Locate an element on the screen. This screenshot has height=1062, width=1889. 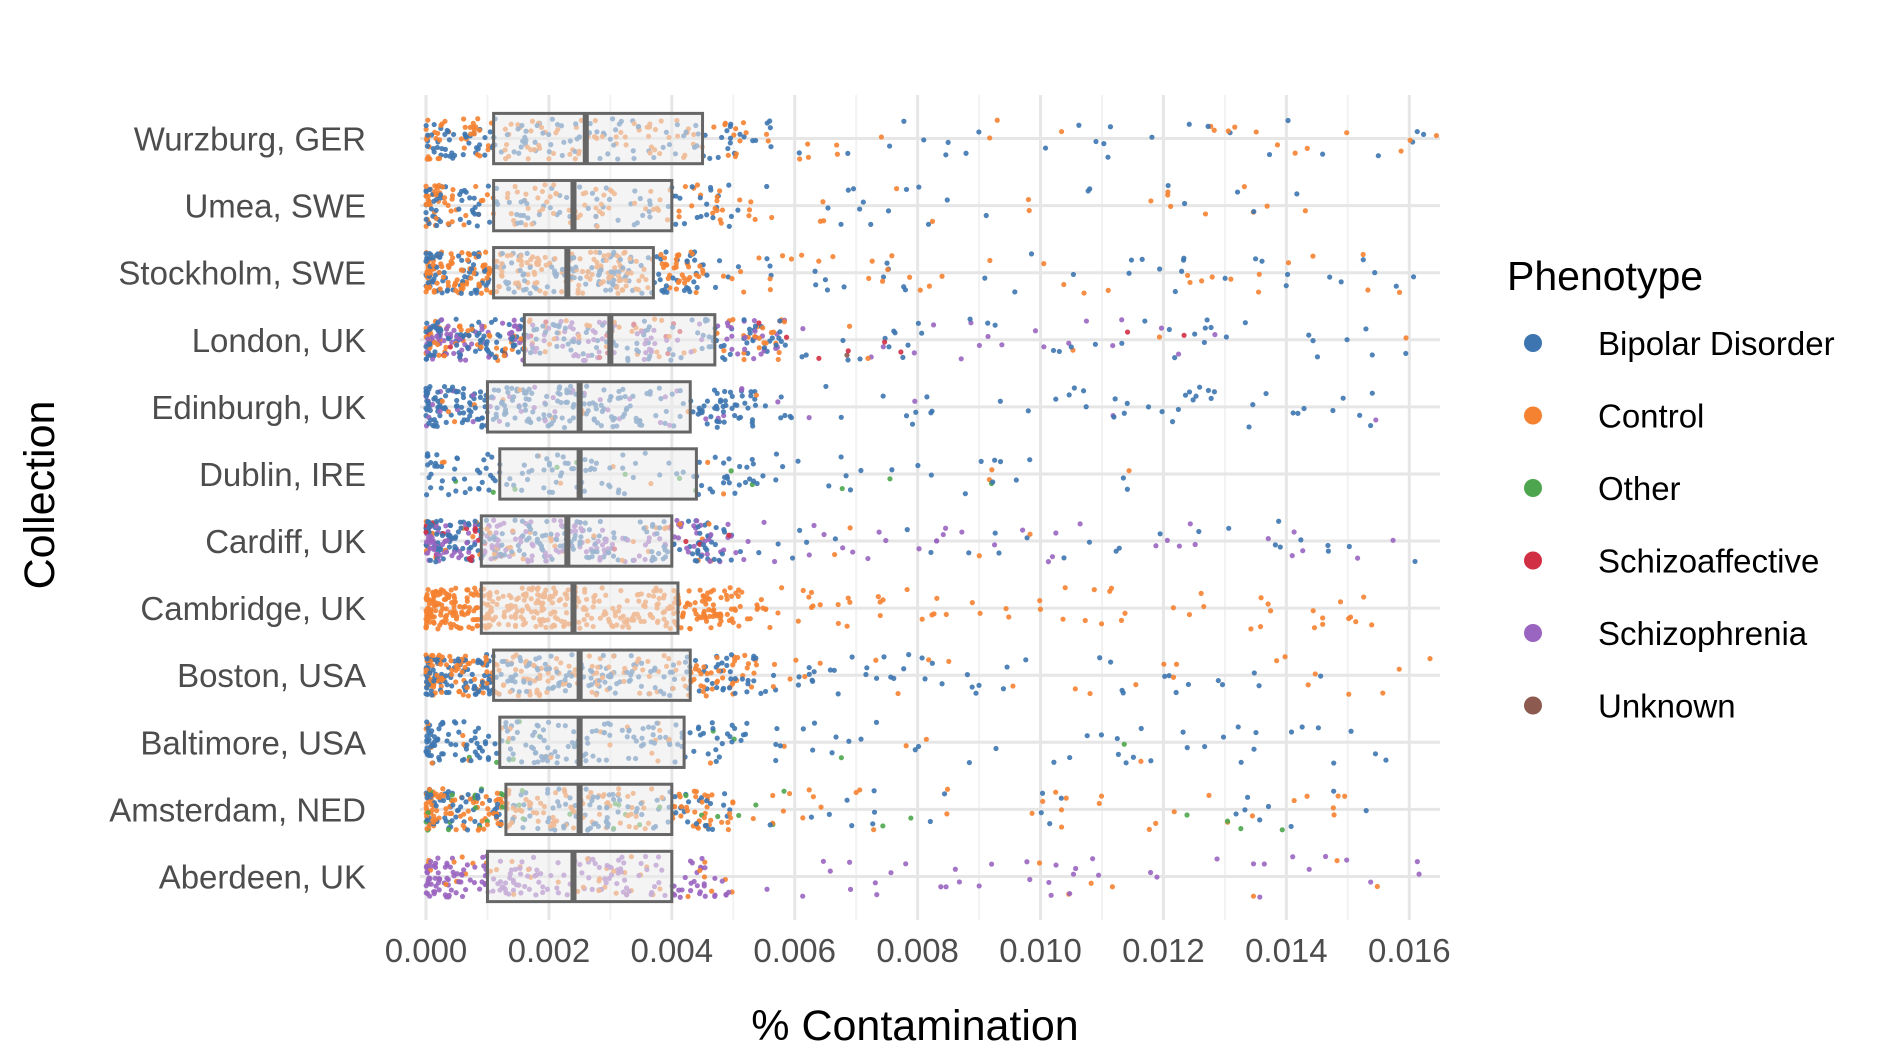
x-tick-label: 0.010 is located at coordinates (1040, 950).